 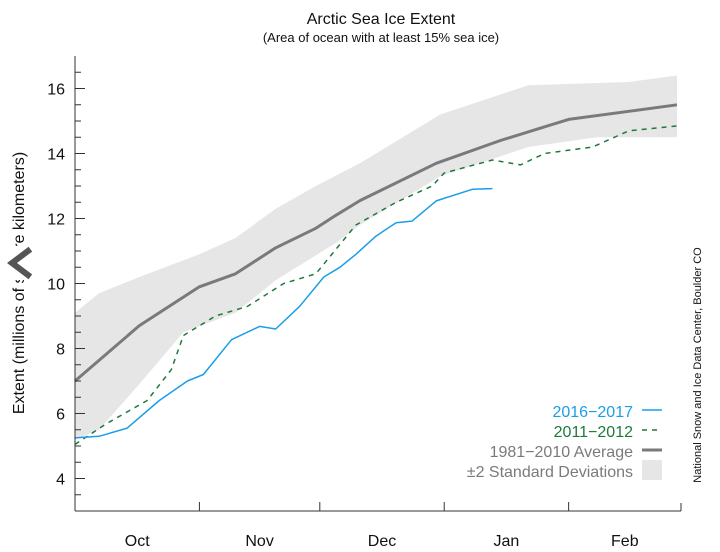 What do you see at coordinates (137, 541) in the screenshot?
I see `x-tick-label: Oct` at bounding box center [137, 541].